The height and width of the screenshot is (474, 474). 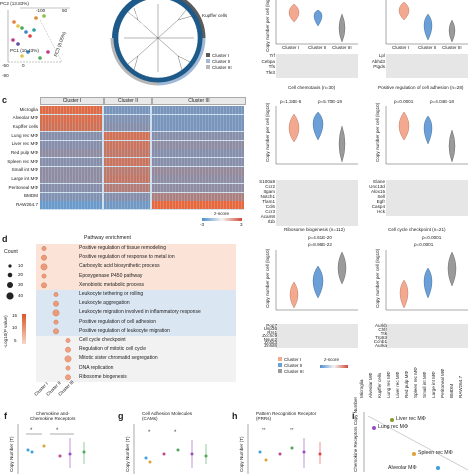 What do you see at coordinates (381, 196) in the screenshot?
I see `gene-label: Sell` at bounding box center [381, 196].